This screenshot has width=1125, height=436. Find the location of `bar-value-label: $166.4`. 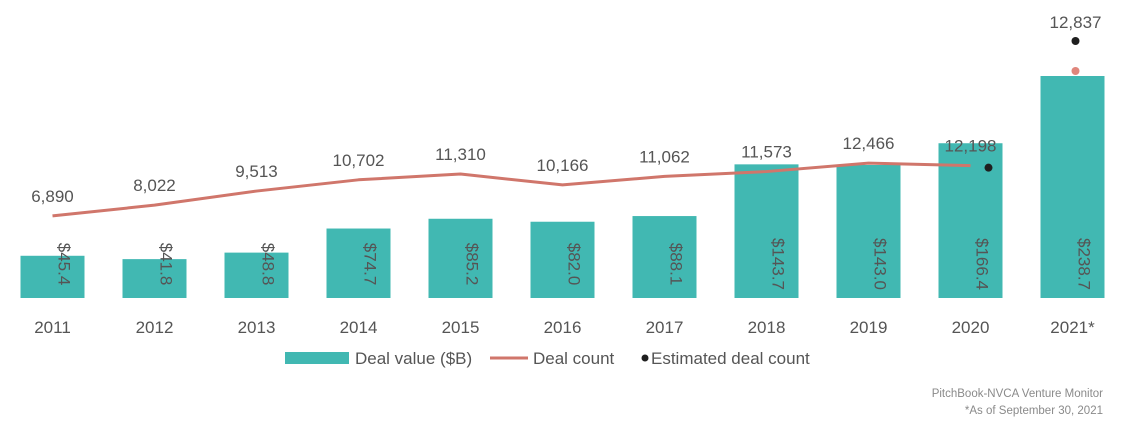

bar-value-label: $166.4 is located at coordinates (982, 264).